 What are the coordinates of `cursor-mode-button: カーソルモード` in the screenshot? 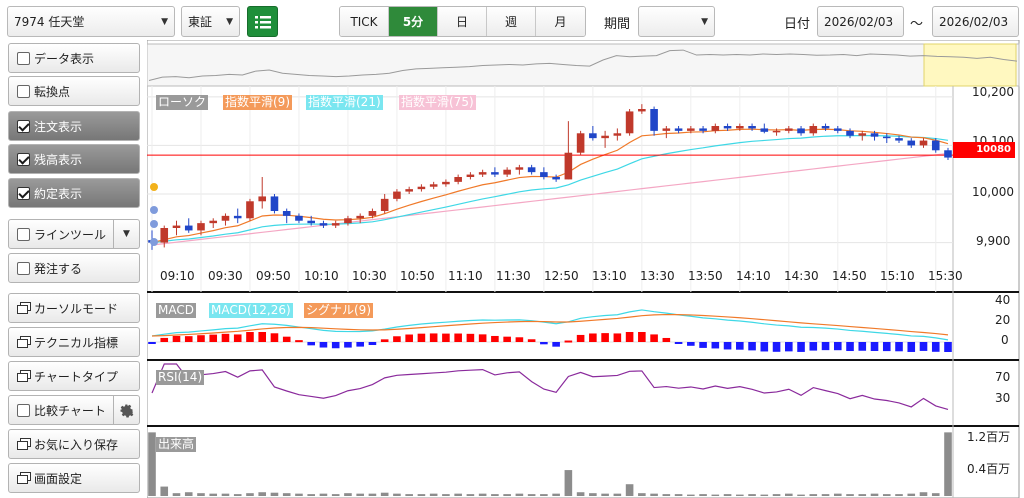 It's located at (74, 308).